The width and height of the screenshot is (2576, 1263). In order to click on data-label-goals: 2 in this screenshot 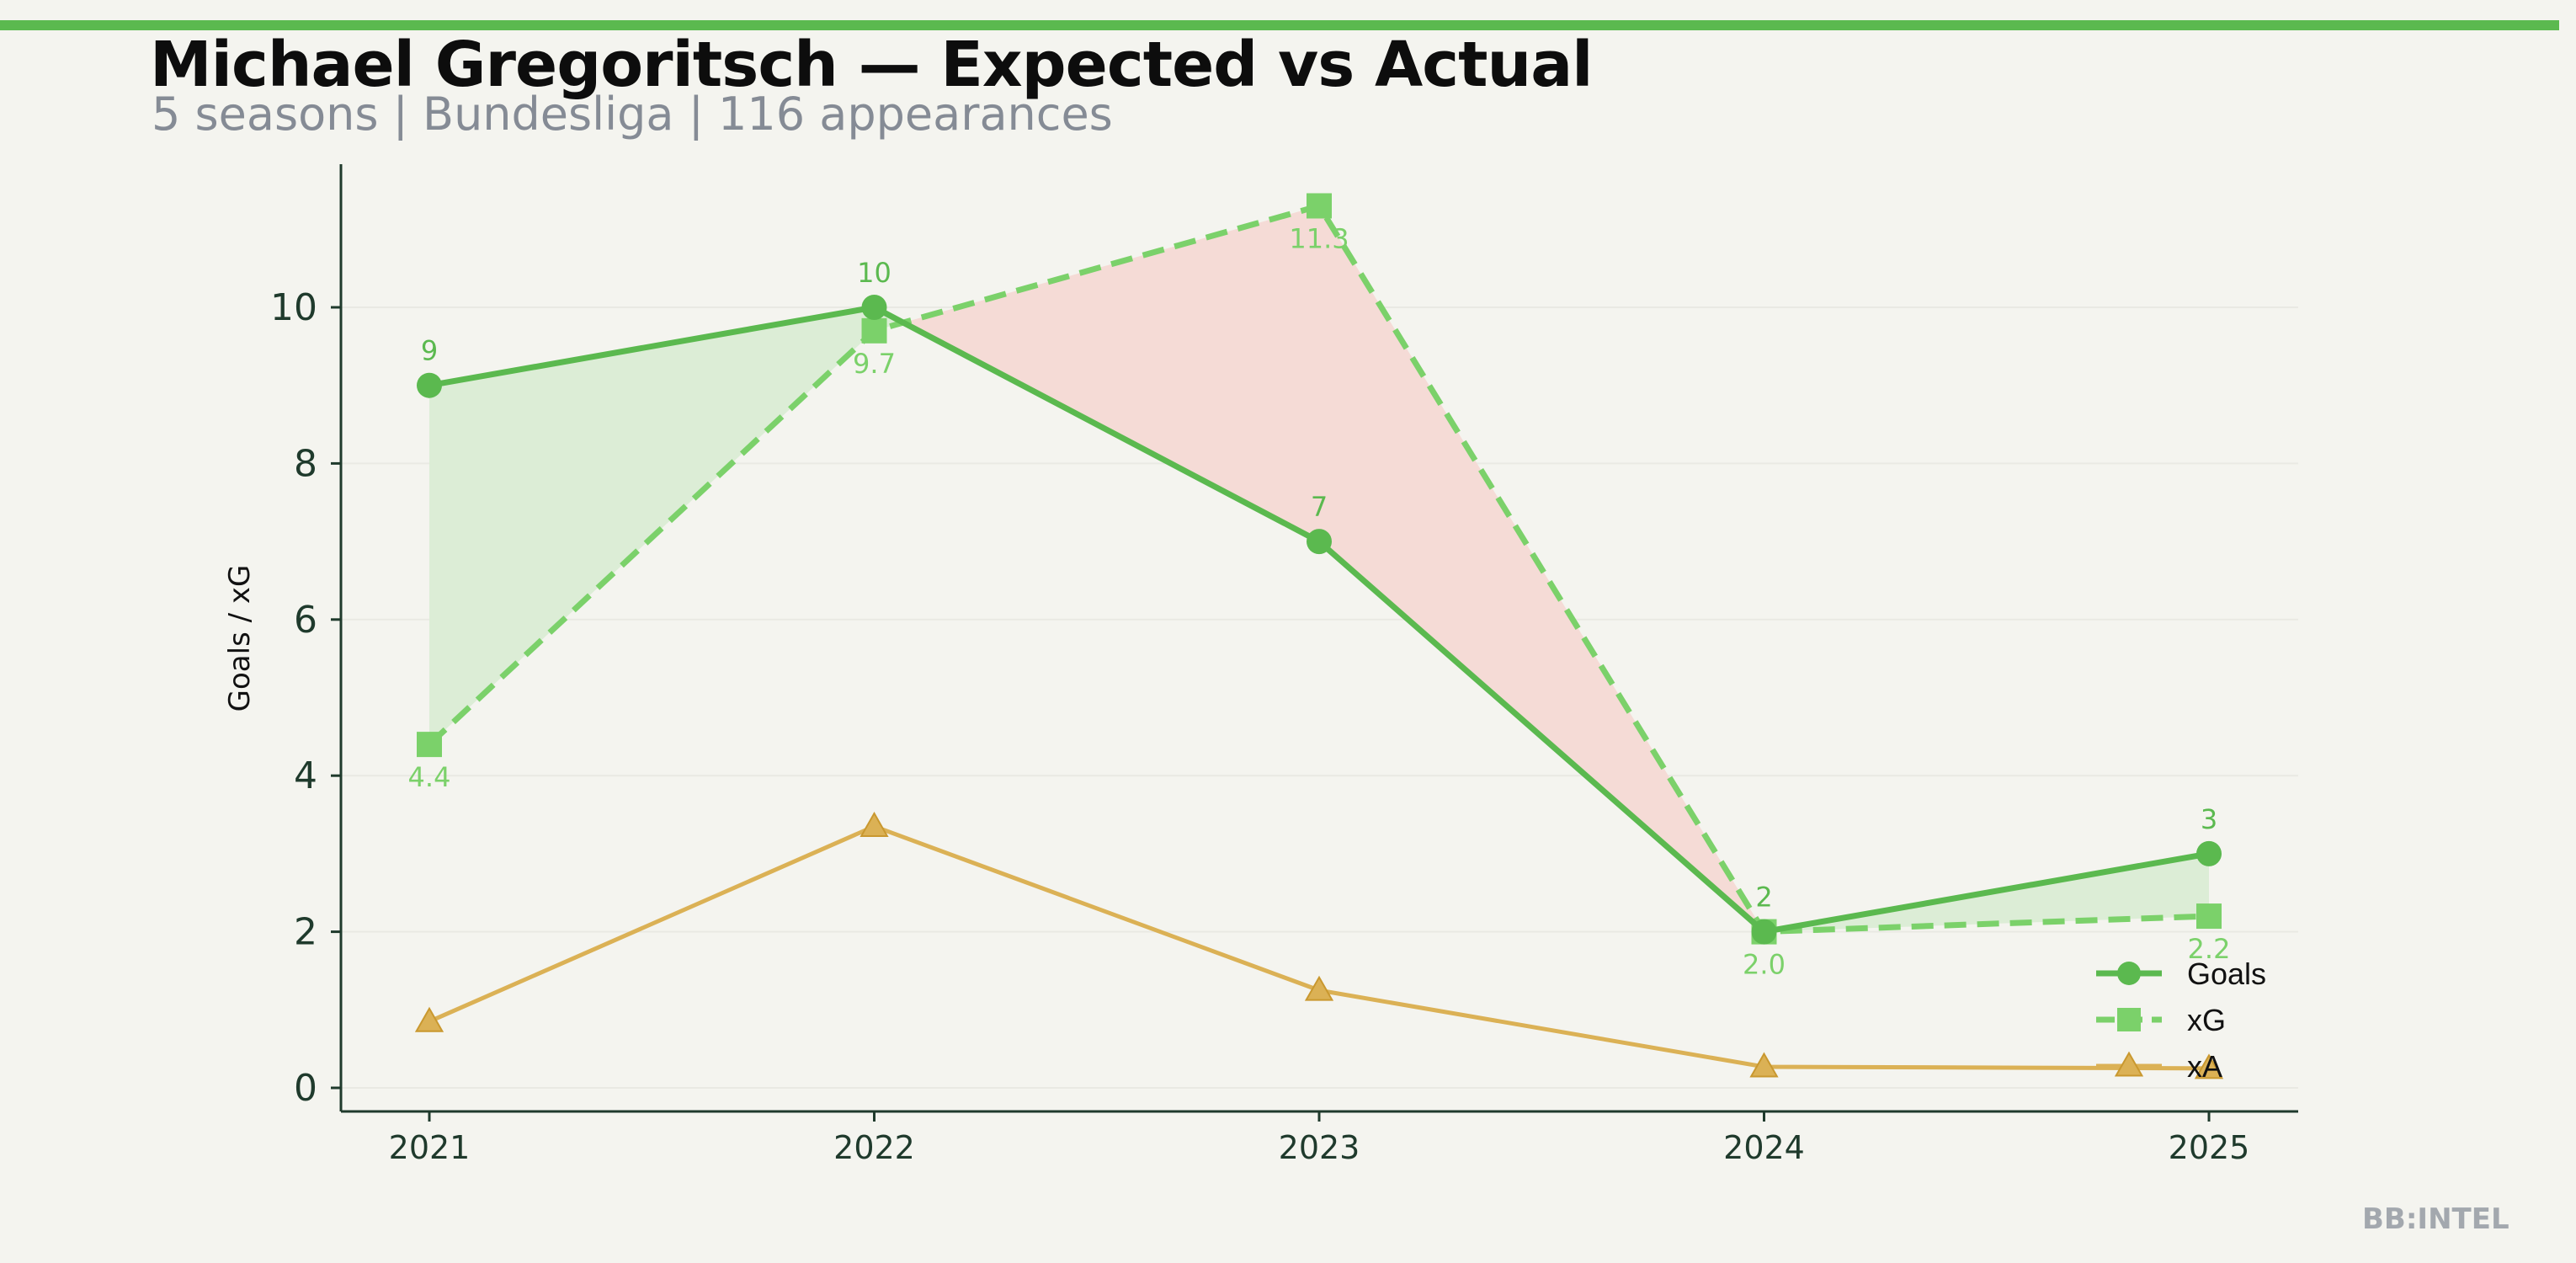, I will do `click(1764, 898)`.